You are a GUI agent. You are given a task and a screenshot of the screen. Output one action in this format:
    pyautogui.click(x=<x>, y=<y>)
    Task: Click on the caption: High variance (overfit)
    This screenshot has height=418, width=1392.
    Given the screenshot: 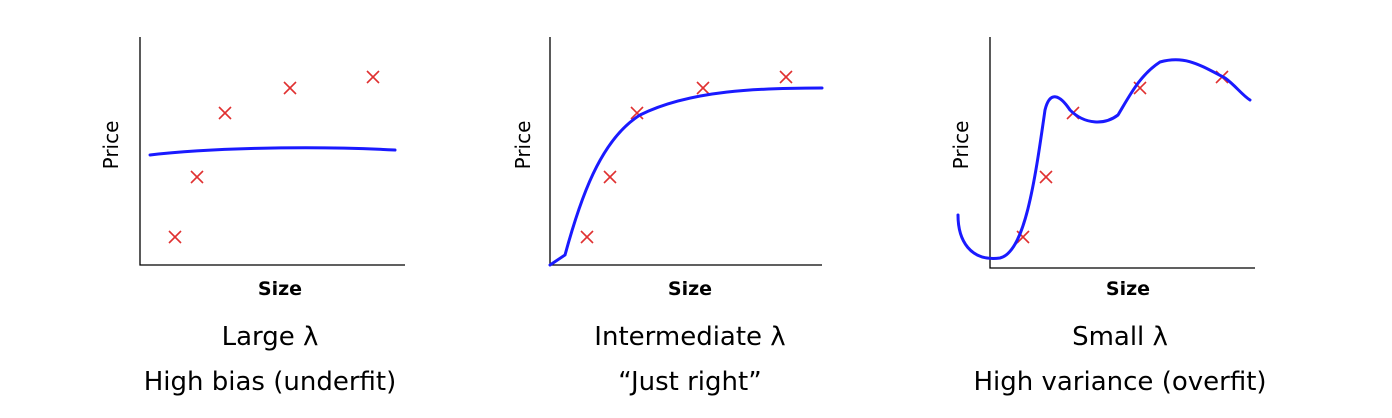 What is the action you would take?
    pyautogui.click(x=1119, y=382)
    